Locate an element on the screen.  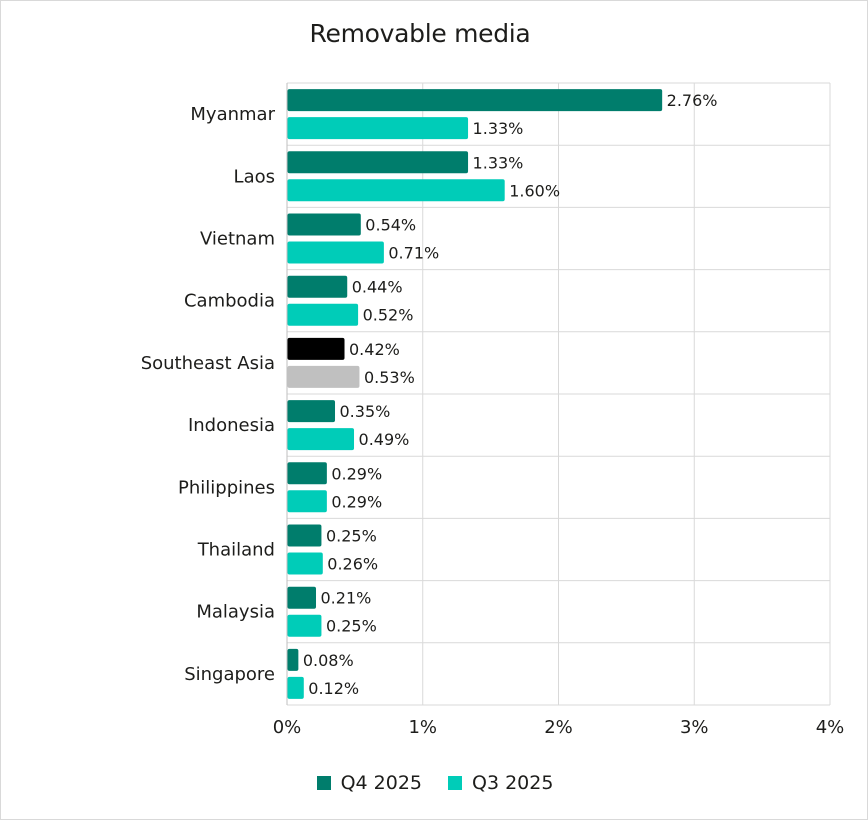
data-label: 0.71% is located at coordinates (413, 253).